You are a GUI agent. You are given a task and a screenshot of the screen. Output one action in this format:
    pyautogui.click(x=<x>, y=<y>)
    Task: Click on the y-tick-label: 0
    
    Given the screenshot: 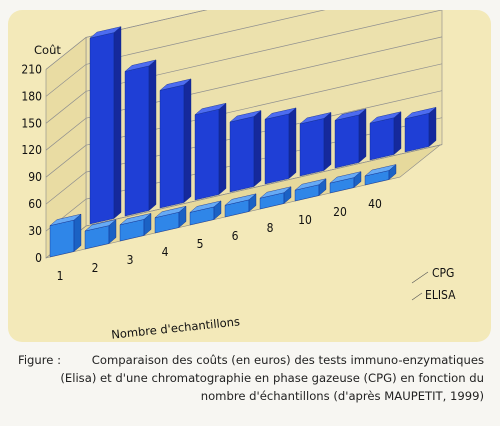 What is the action you would take?
    pyautogui.click(x=38, y=258)
    